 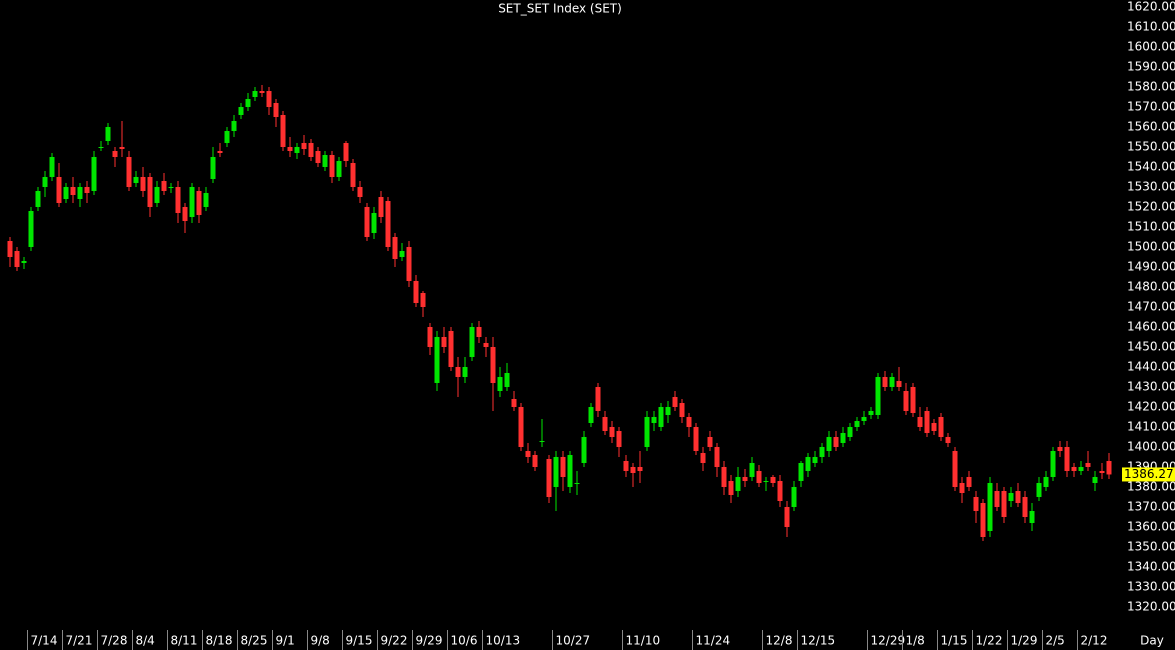 I want to click on x-tick-label: 10/27, so click(x=573, y=641).